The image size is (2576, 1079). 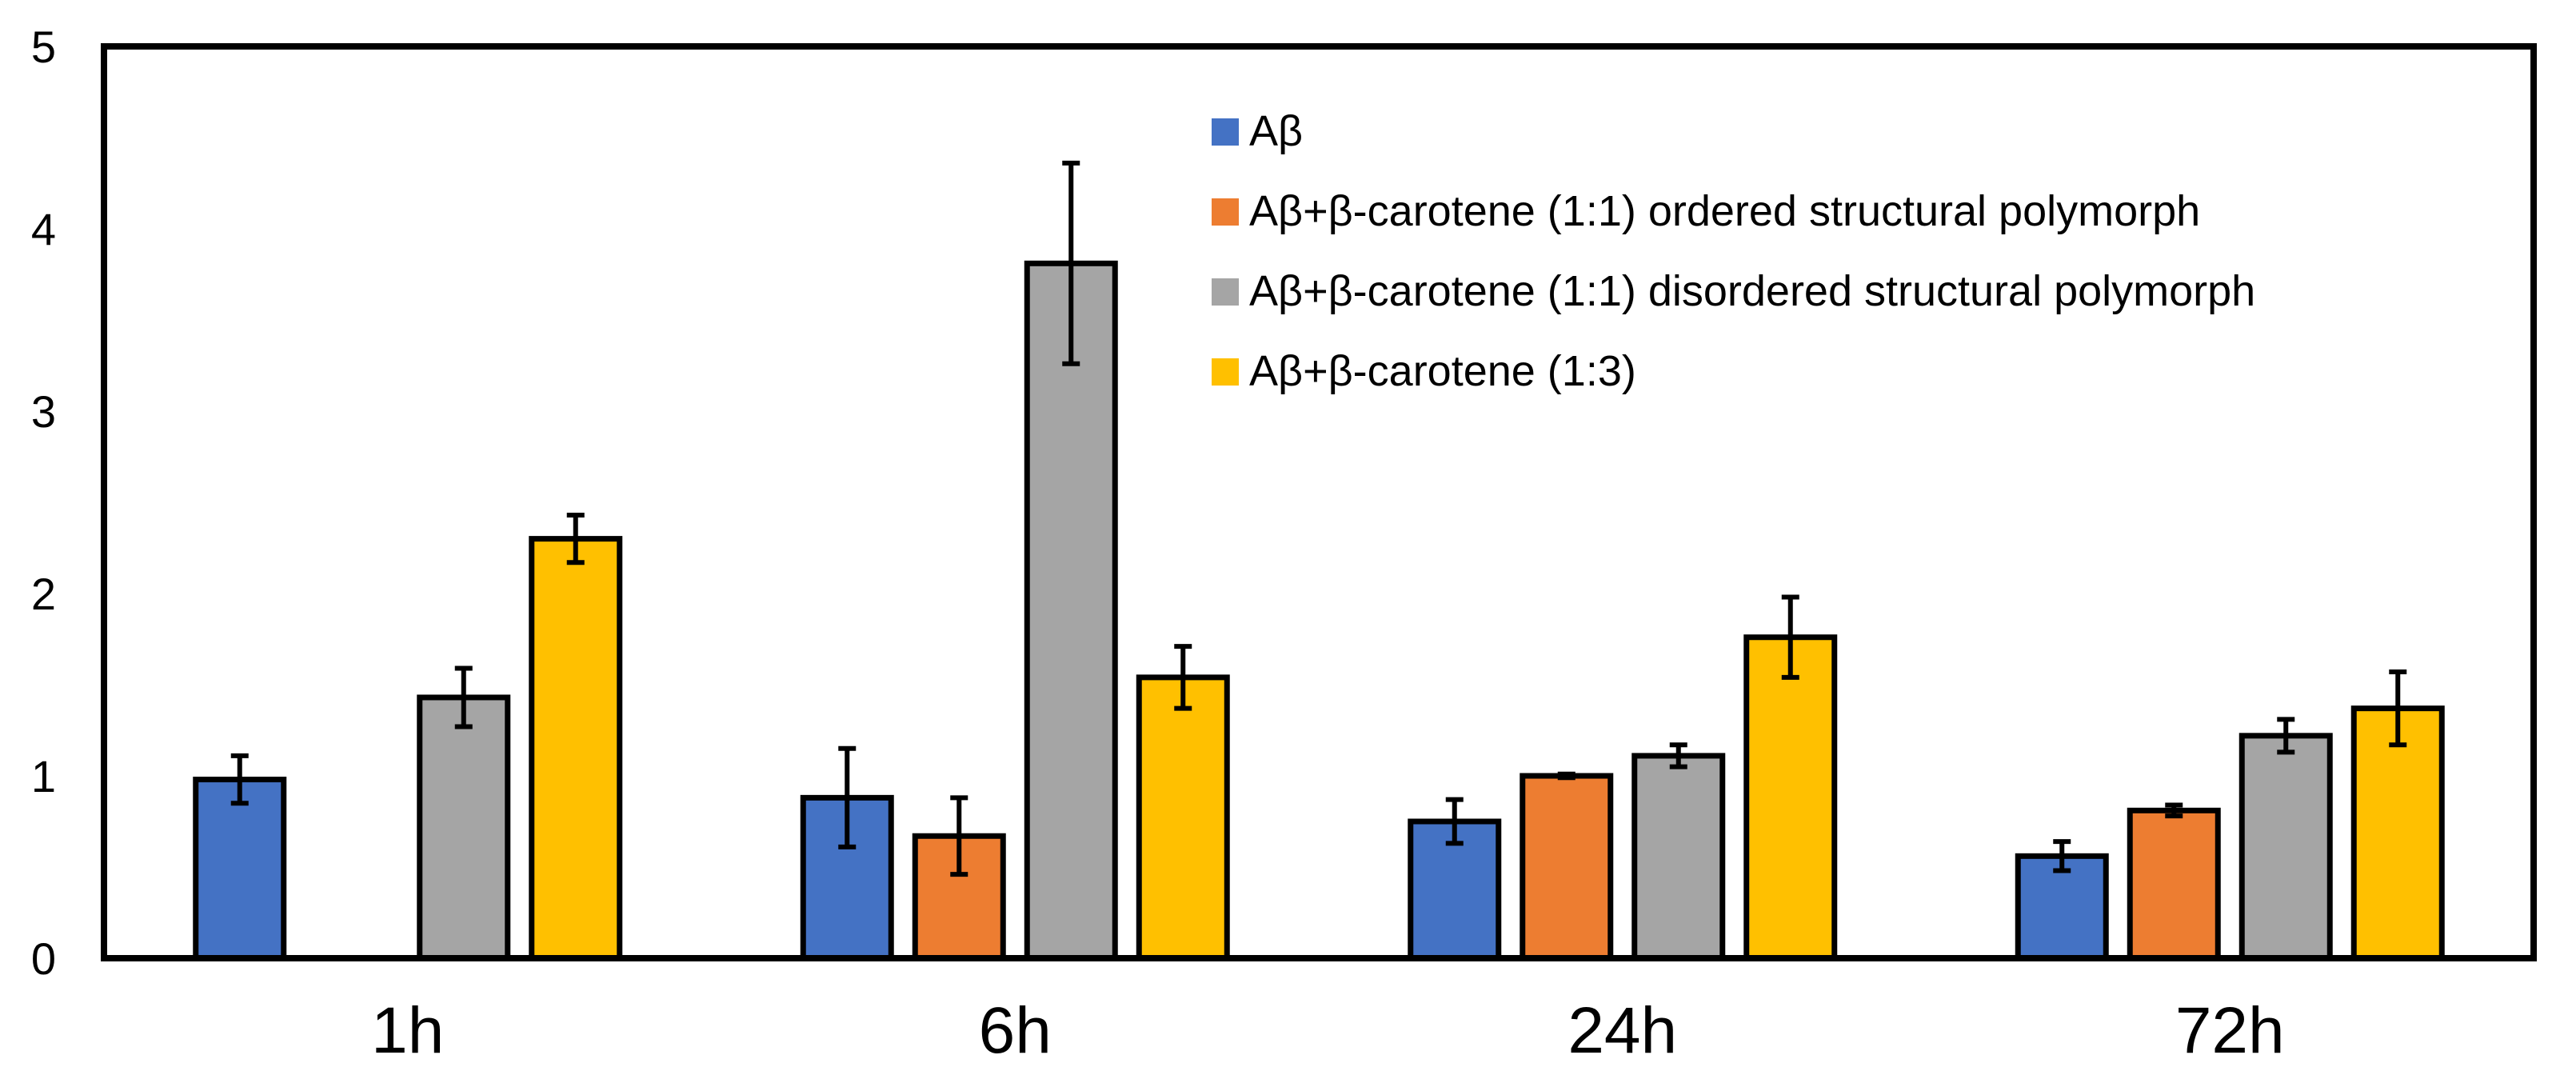 What do you see at coordinates (43, 776) in the screenshot?
I see `y-tick-label: 1` at bounding box center [43, 776].